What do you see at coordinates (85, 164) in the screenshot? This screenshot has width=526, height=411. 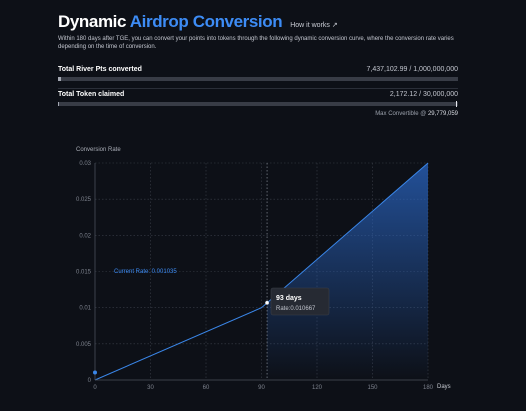 I see `y-tick-label: 0.03` at bounding box center [85, 164].